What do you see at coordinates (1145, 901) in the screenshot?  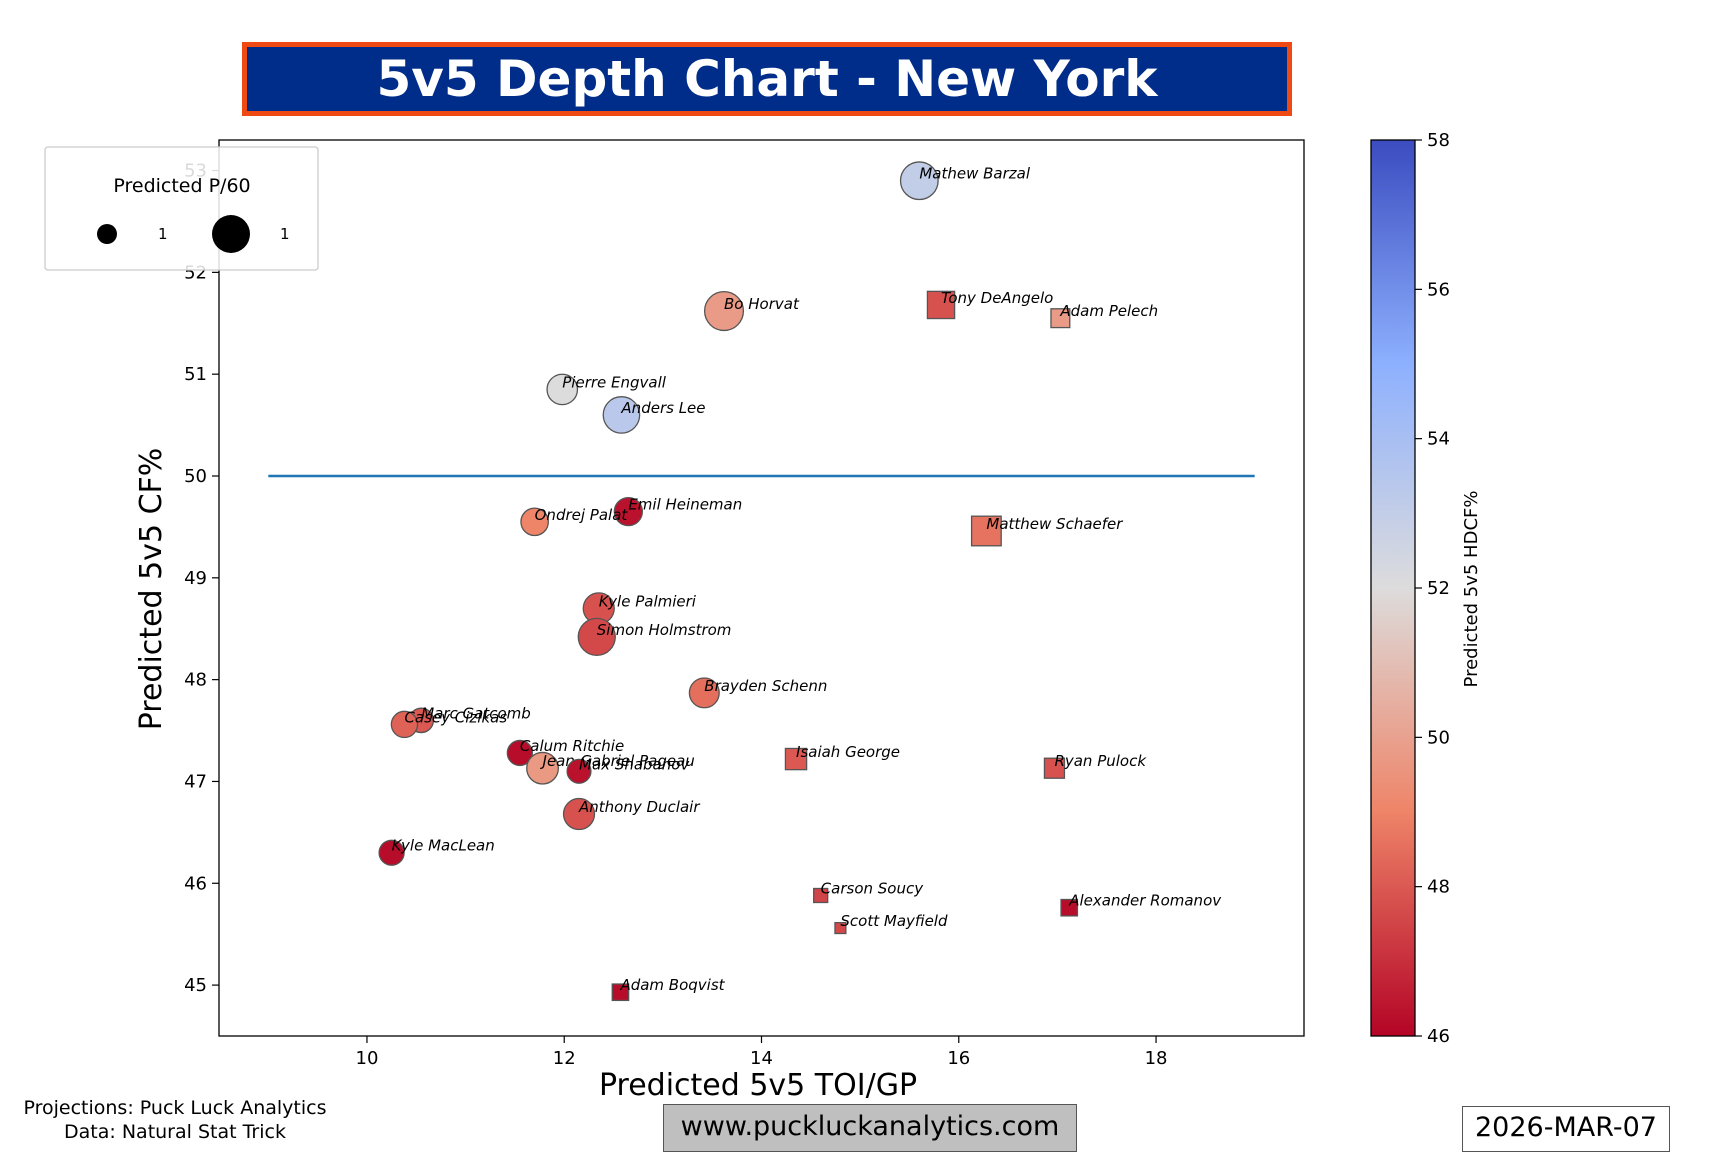 I see `player-label: Alexander Romanov` at bounding box center [1145, 901].